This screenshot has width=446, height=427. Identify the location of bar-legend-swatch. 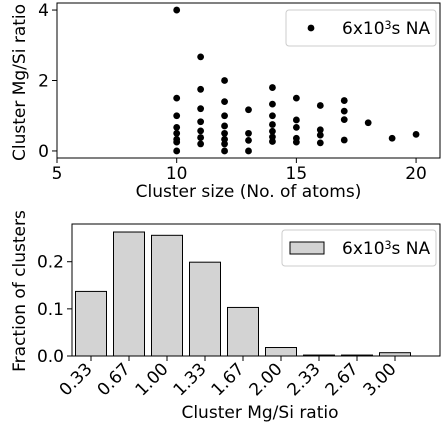
(307, 248).